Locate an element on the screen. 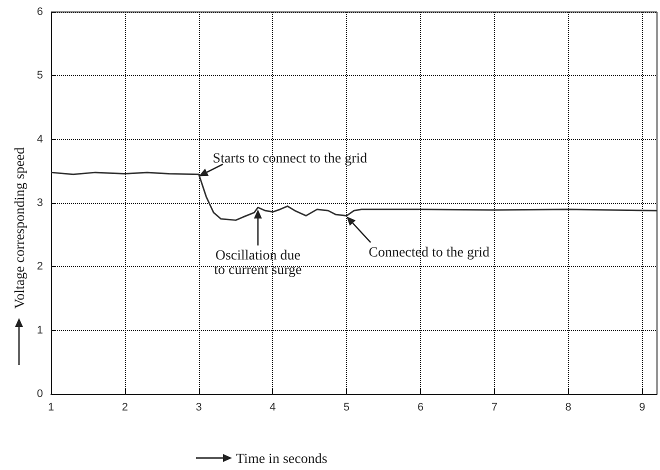 The height and width of the screenshot is (470, 660). y-tick-label: 5 is located at coordinates (39, 76).